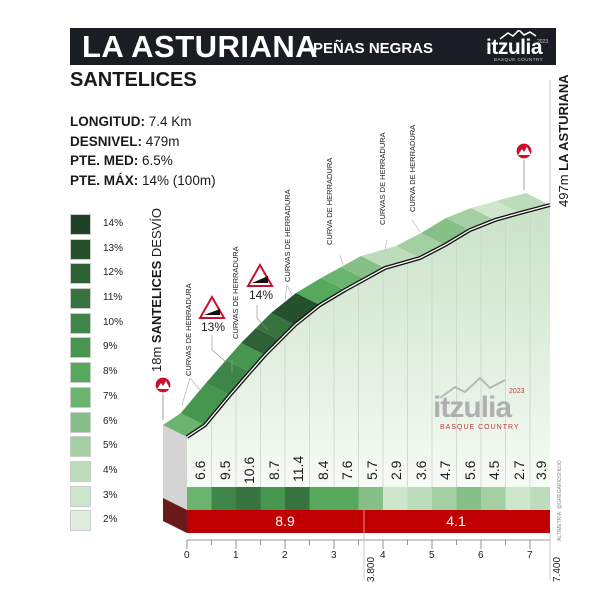 The height and width of the screenshot is (600, 600). What do you see at coordinates (518, 470) in the screenshot?
I see `segment-gradient-value: 2.7` at bounding box center [518, 470].